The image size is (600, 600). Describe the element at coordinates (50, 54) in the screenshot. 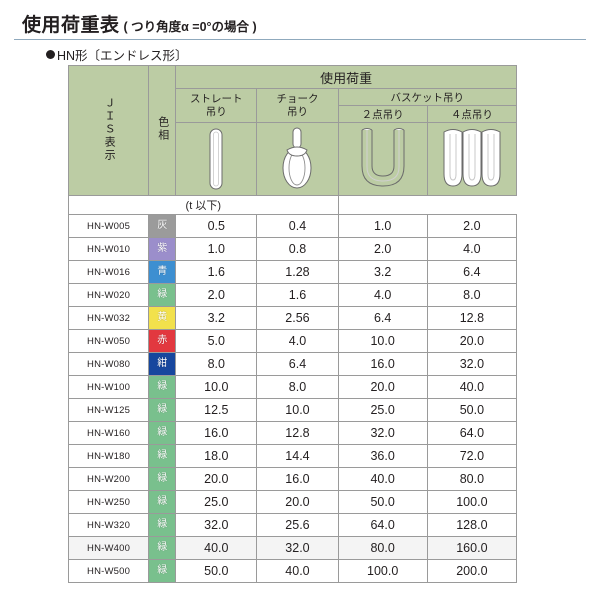

I see `bullet-dot-icon` at that location.